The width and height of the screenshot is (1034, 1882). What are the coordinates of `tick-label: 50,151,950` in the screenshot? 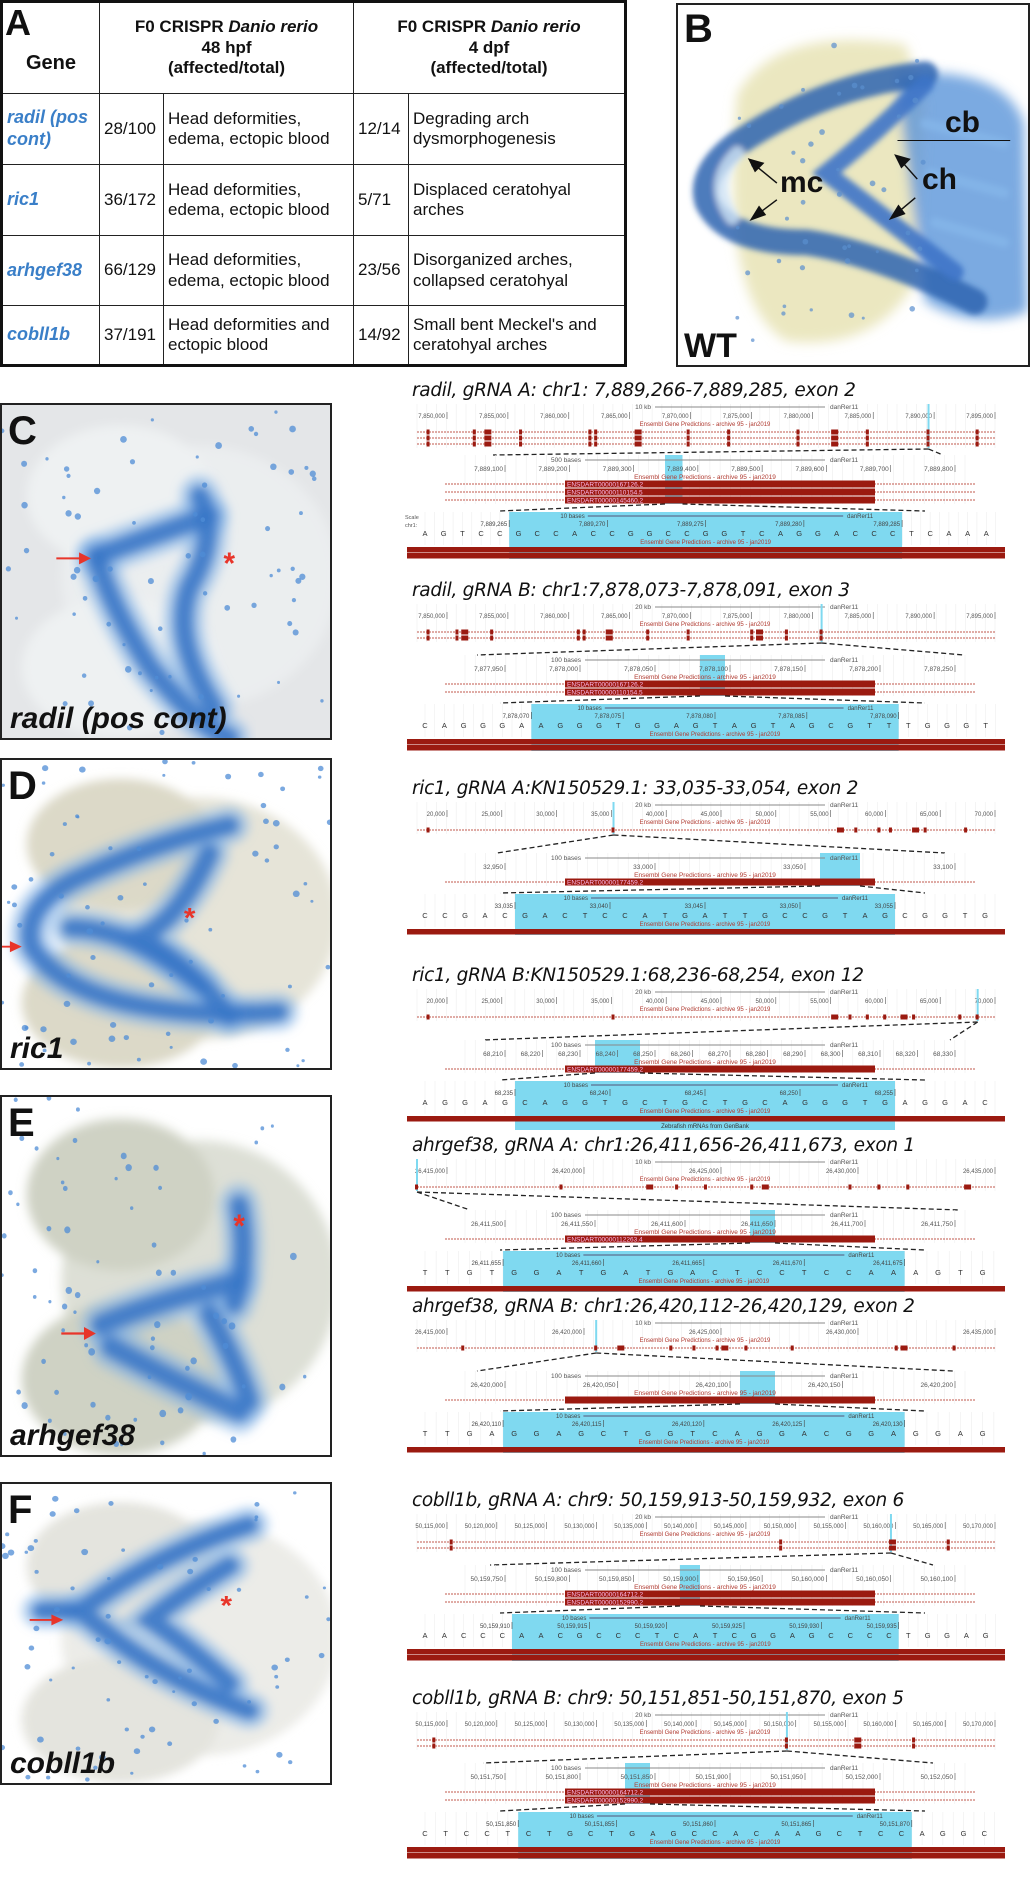 It's located at (786, 1777).